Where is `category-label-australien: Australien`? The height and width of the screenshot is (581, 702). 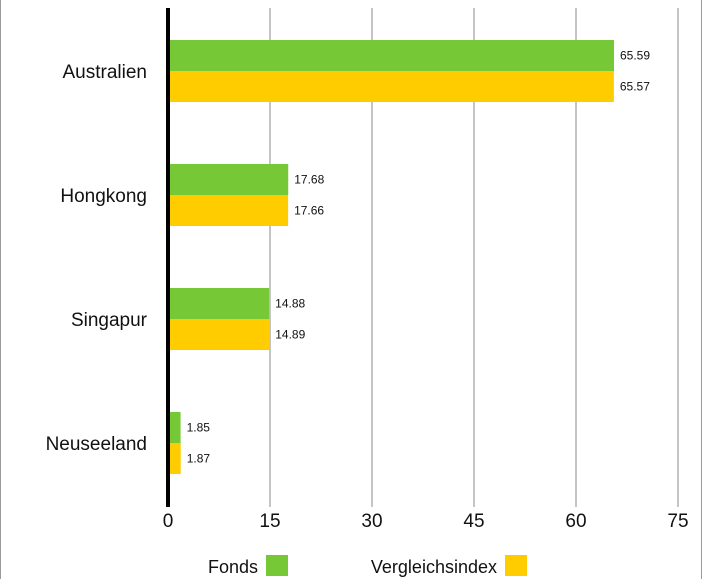 category-label-australien: Australien is located at coordinates (105, 72).